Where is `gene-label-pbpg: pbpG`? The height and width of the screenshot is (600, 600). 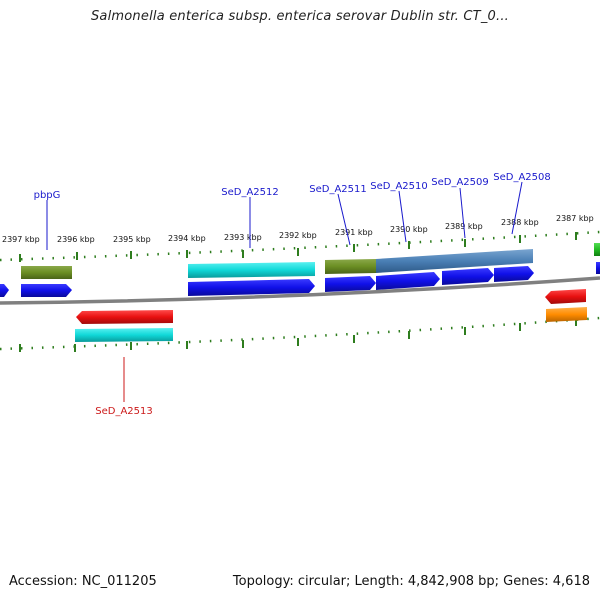
gene-label-pbpg: pbpG is located at coordinates (47, 195).